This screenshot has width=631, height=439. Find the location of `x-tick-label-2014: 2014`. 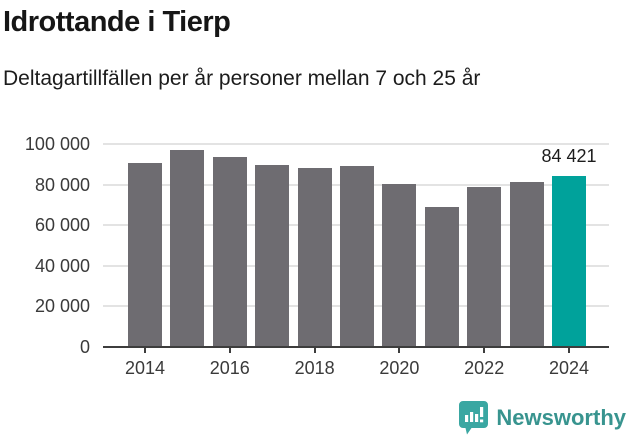

x-tick-label-2014: 2014 is located at coordinates (145, 368).